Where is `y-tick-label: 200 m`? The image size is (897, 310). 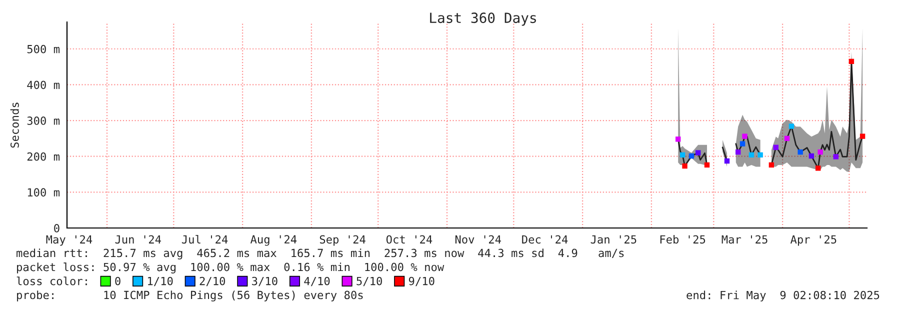 y-tick-label: 200 m is located at coordinates (43, 156).